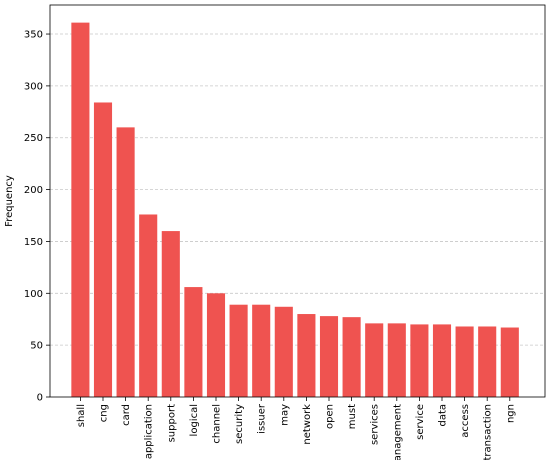 Image resolution: width=550 pixels, height=460 pixels. I want to click on bar-service, so click(419, 360).